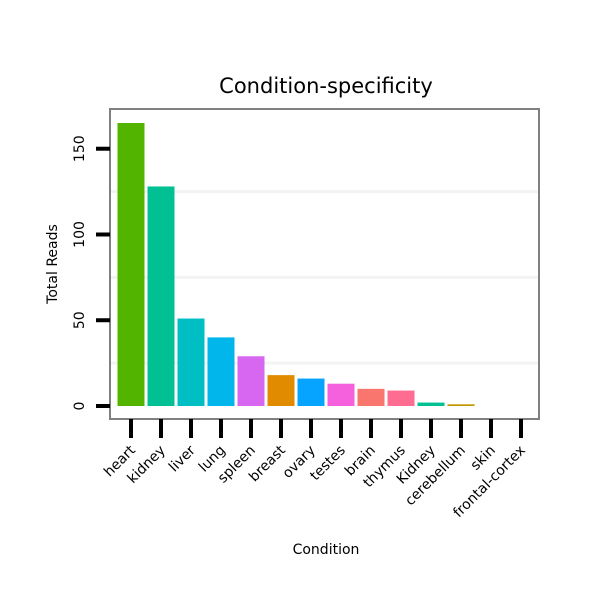 The width and height of the screenshot is (600, 600). Describe the element at coordinates (80, 234) in the screenshot. I see `y-tick-label: 100` at that location.